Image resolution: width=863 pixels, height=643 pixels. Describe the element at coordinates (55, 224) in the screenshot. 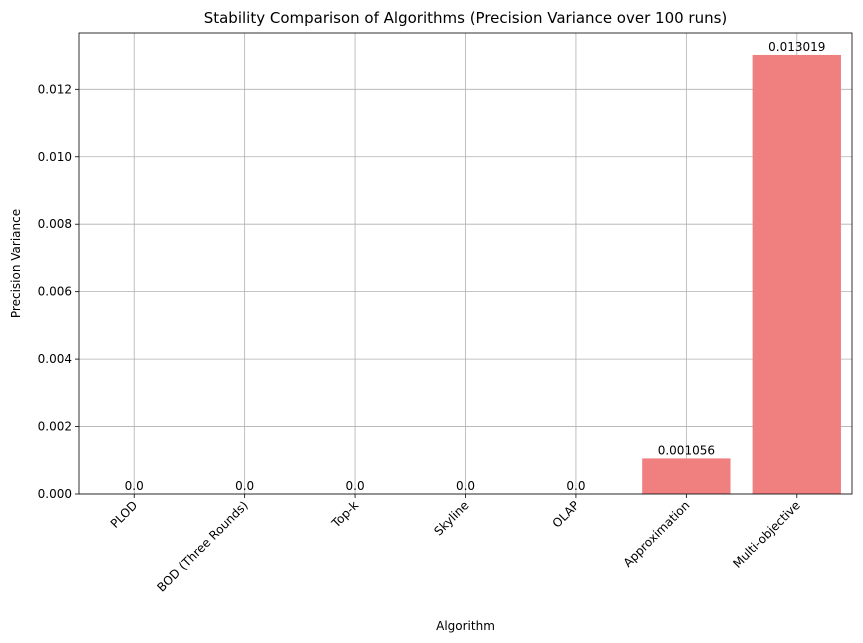

I see `y-tick-label: 0.008` at that location.